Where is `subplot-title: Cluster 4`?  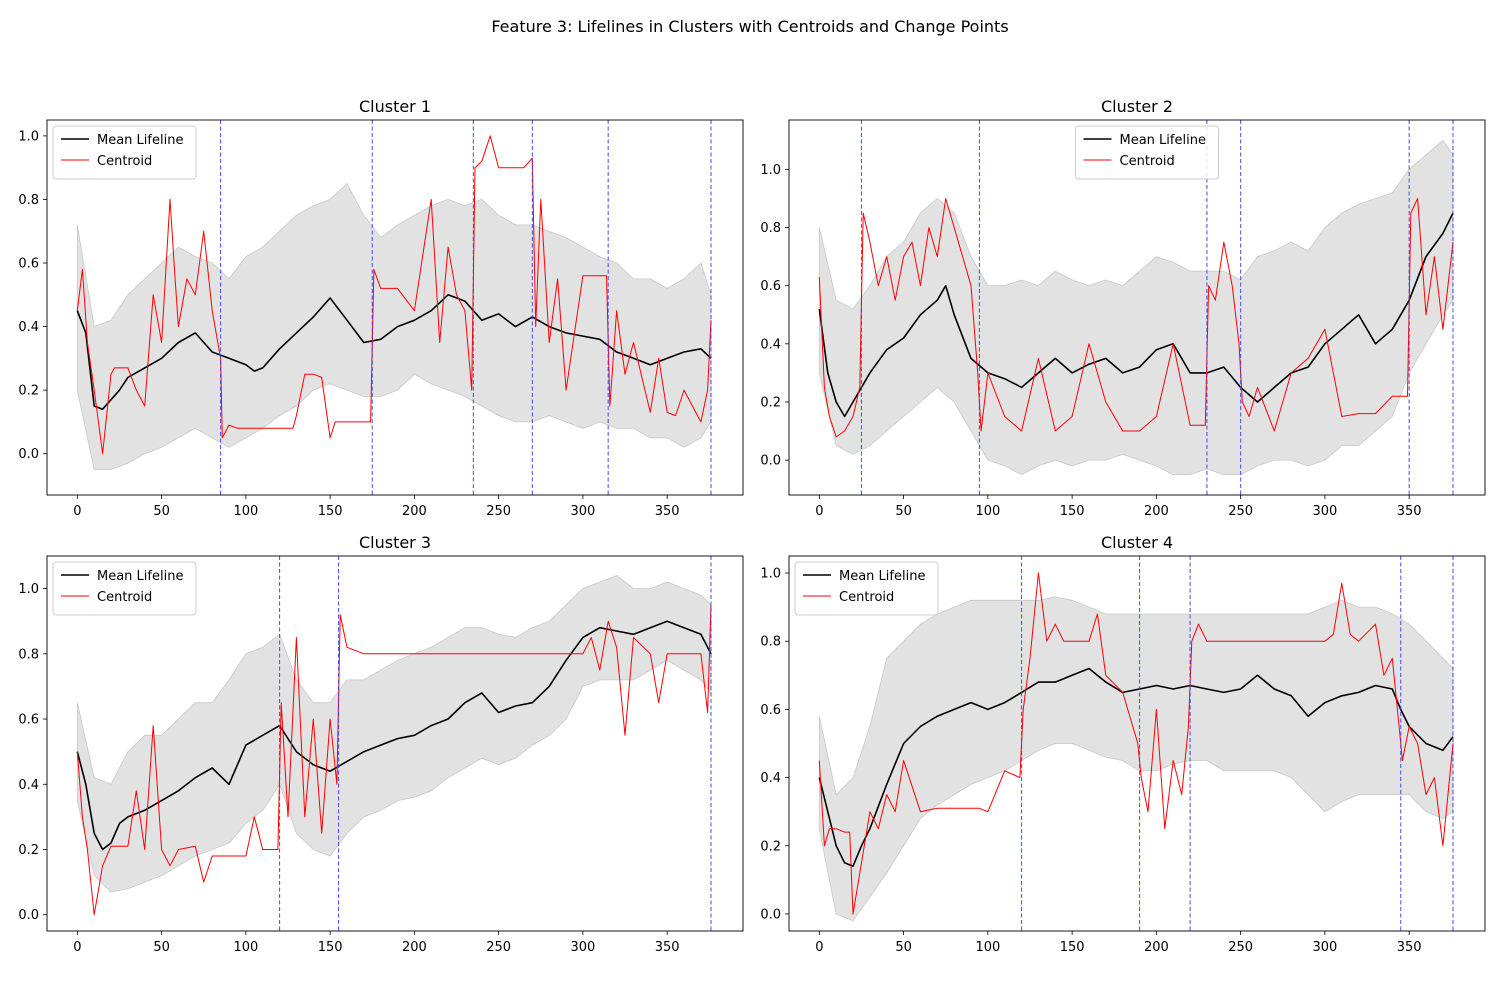 subplot-title: Cluster 4 is located at coordinates (1137, 542).